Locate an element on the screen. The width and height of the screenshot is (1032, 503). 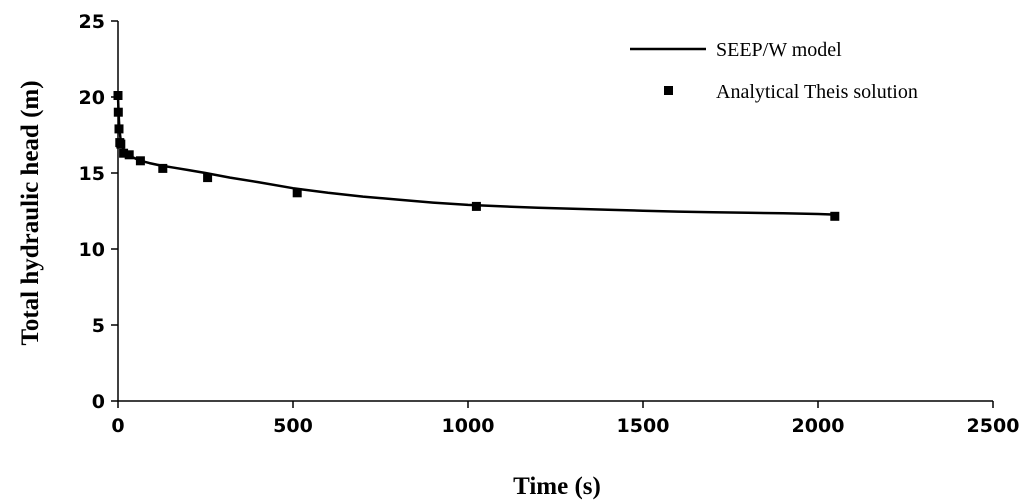
x-tick-label: 500 is located at coordinates (293, 426).